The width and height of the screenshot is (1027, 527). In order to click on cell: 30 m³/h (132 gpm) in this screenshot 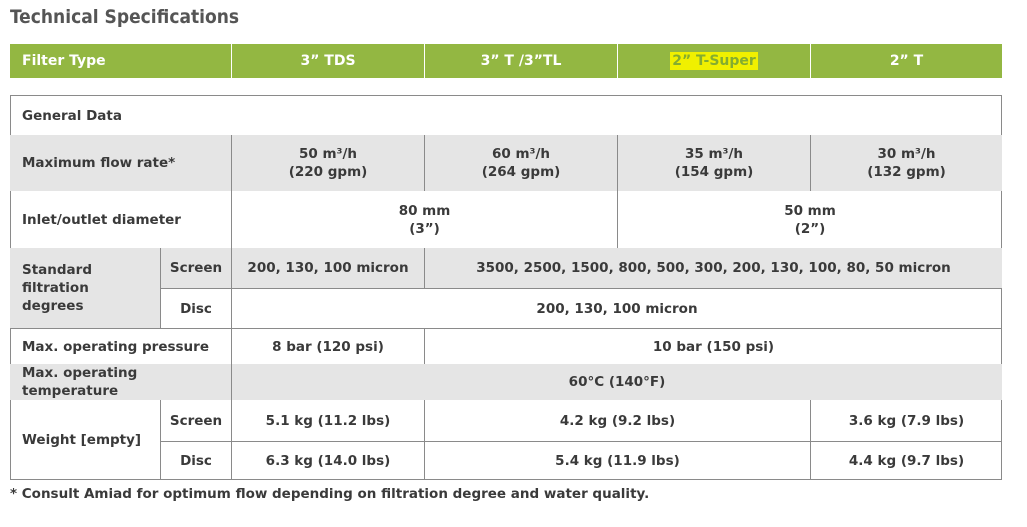, I will do `click(906, 163)`.